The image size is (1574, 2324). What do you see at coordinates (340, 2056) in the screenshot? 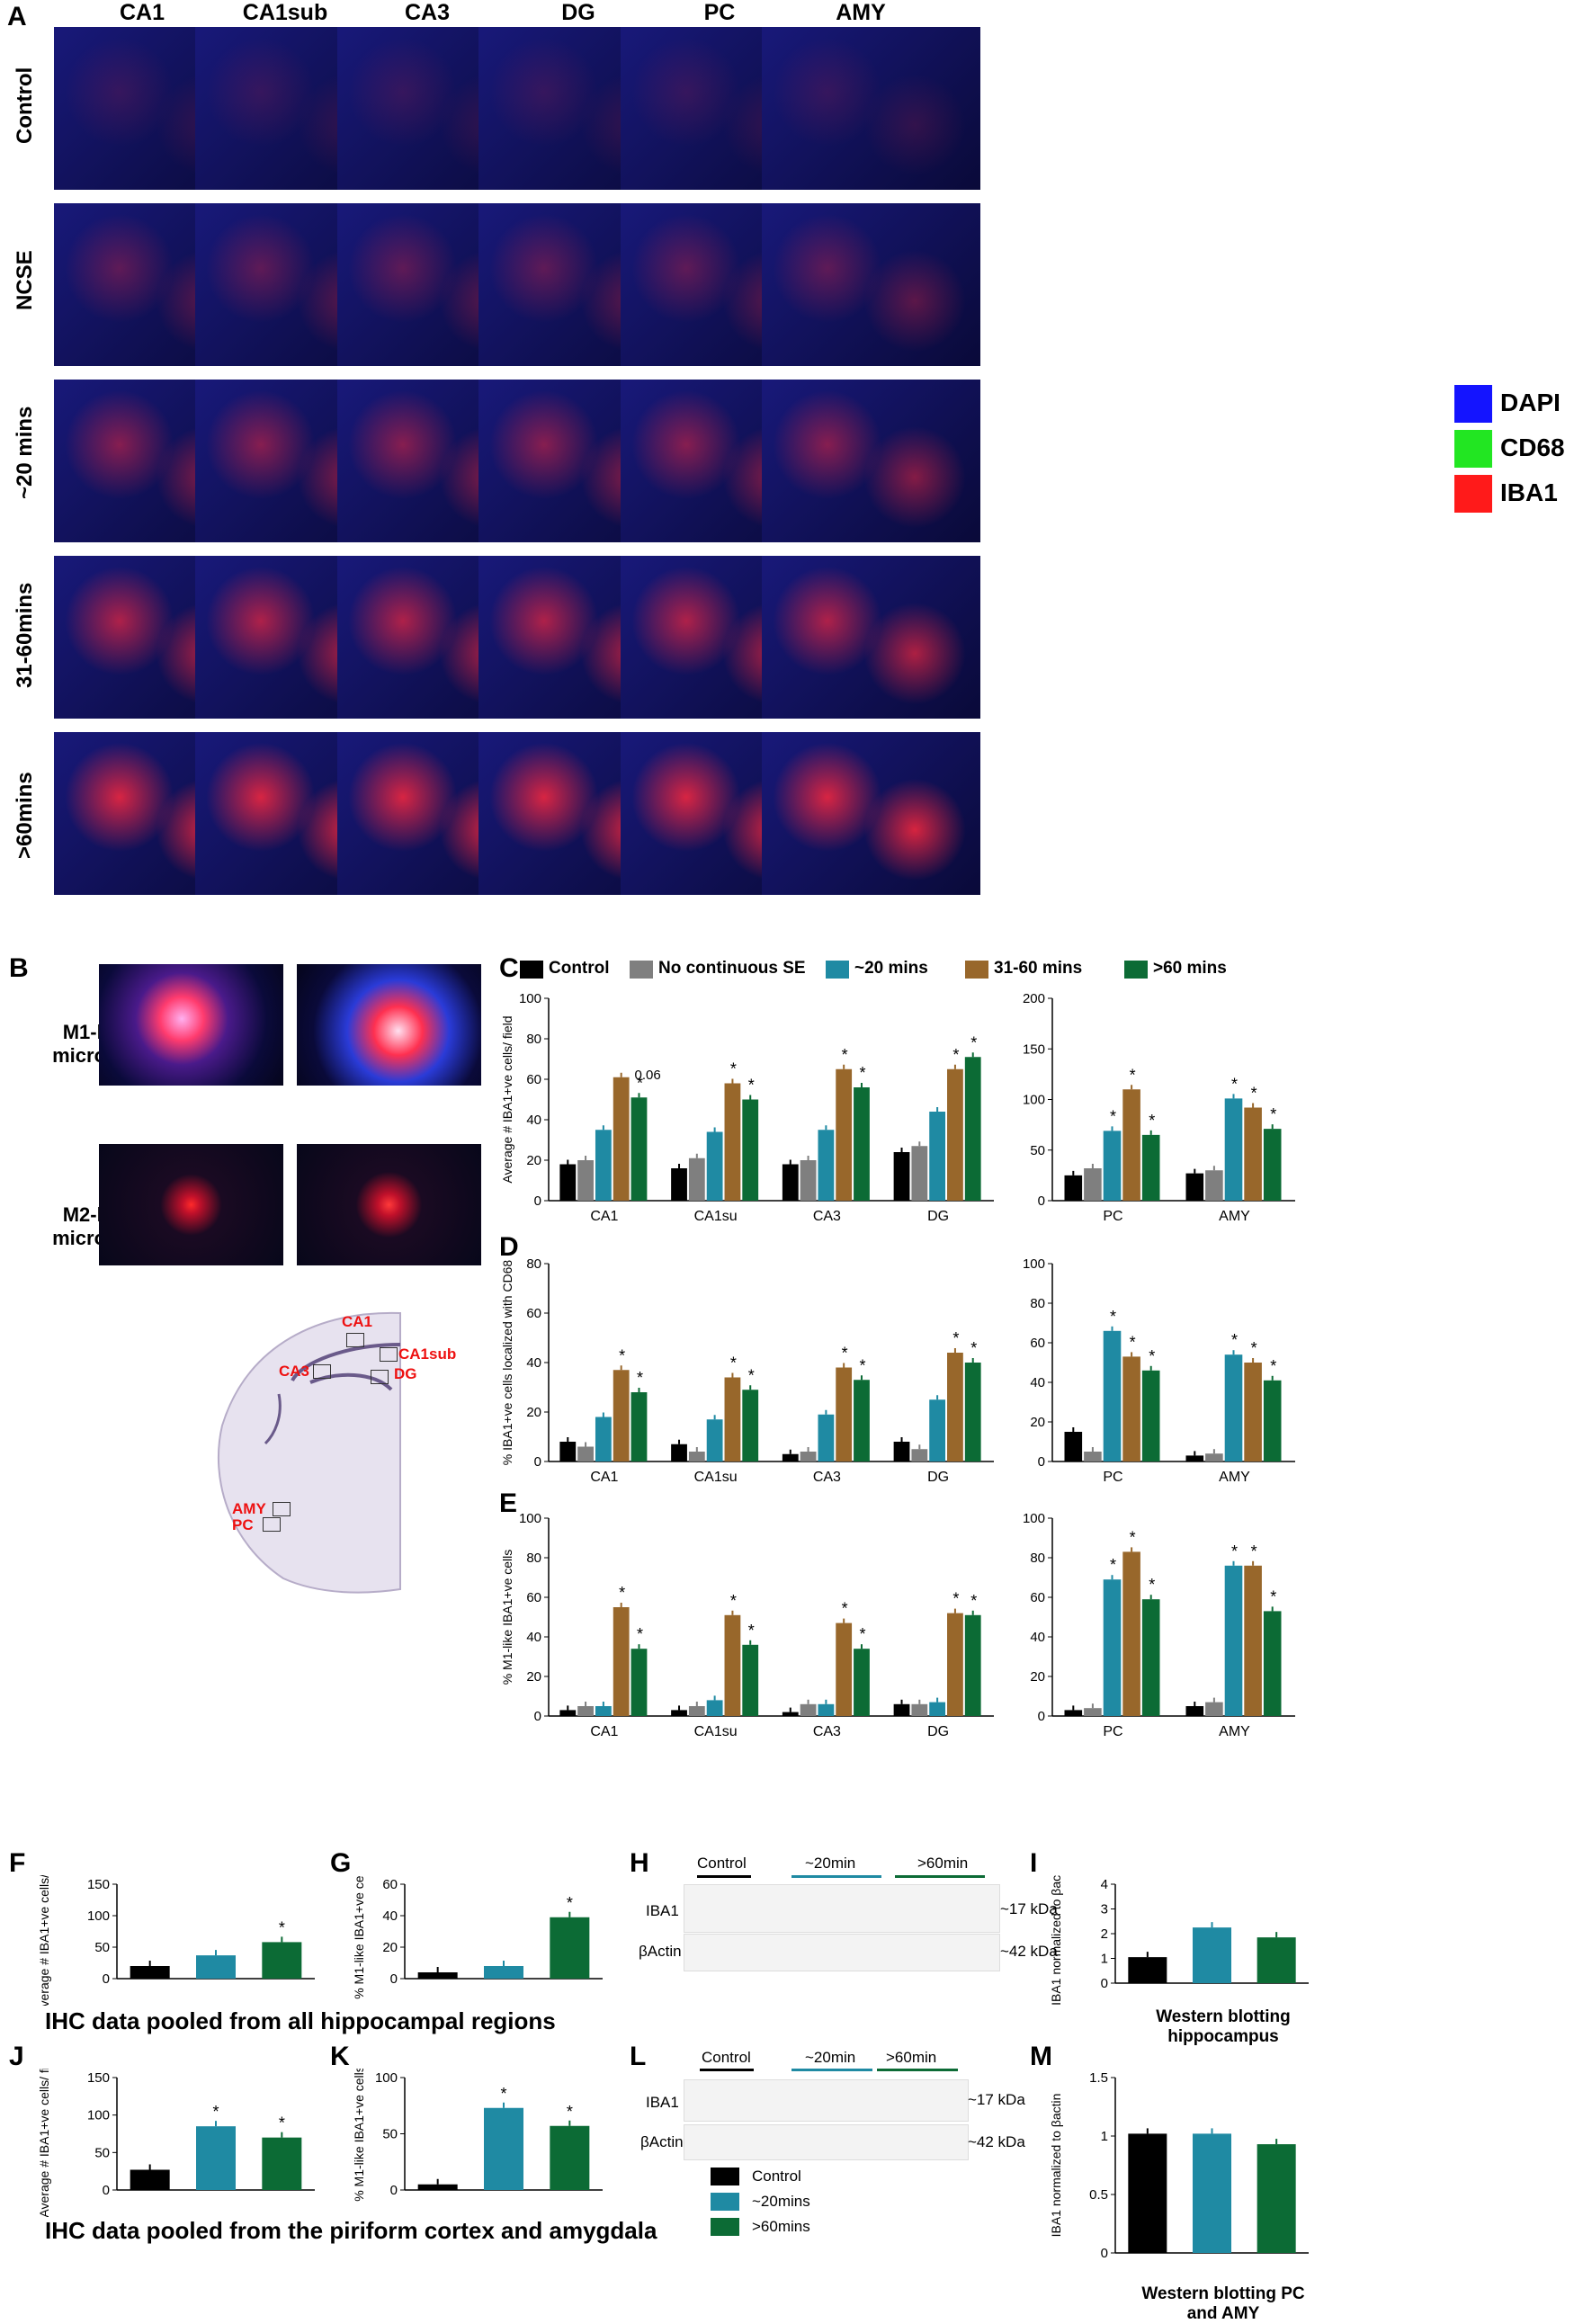
I see `panel-letter-k: K` at bounding box center [340, 2056].